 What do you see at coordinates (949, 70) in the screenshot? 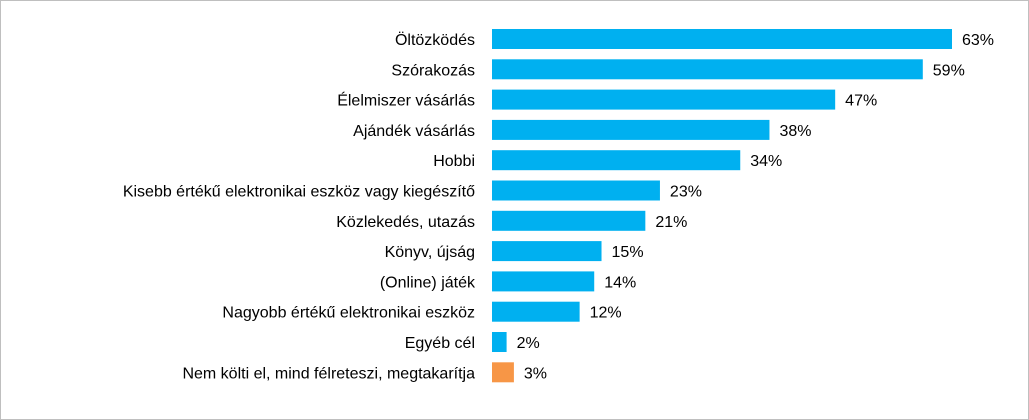
I see `value-label: 59%` at bounding box center [949, 70].